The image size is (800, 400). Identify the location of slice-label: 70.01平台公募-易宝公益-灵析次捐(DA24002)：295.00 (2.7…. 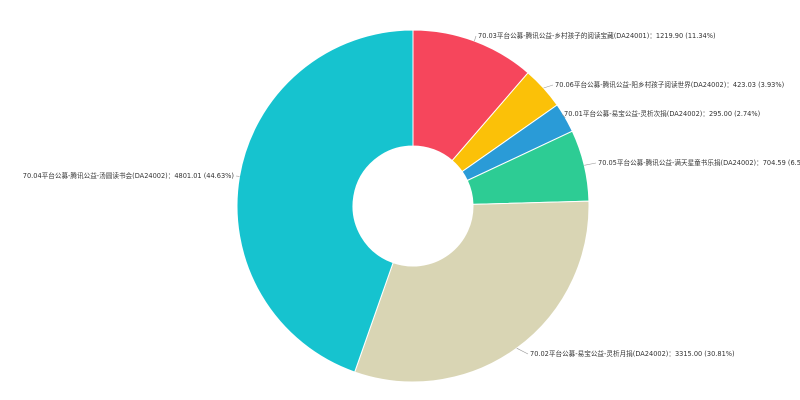
(662, 113).